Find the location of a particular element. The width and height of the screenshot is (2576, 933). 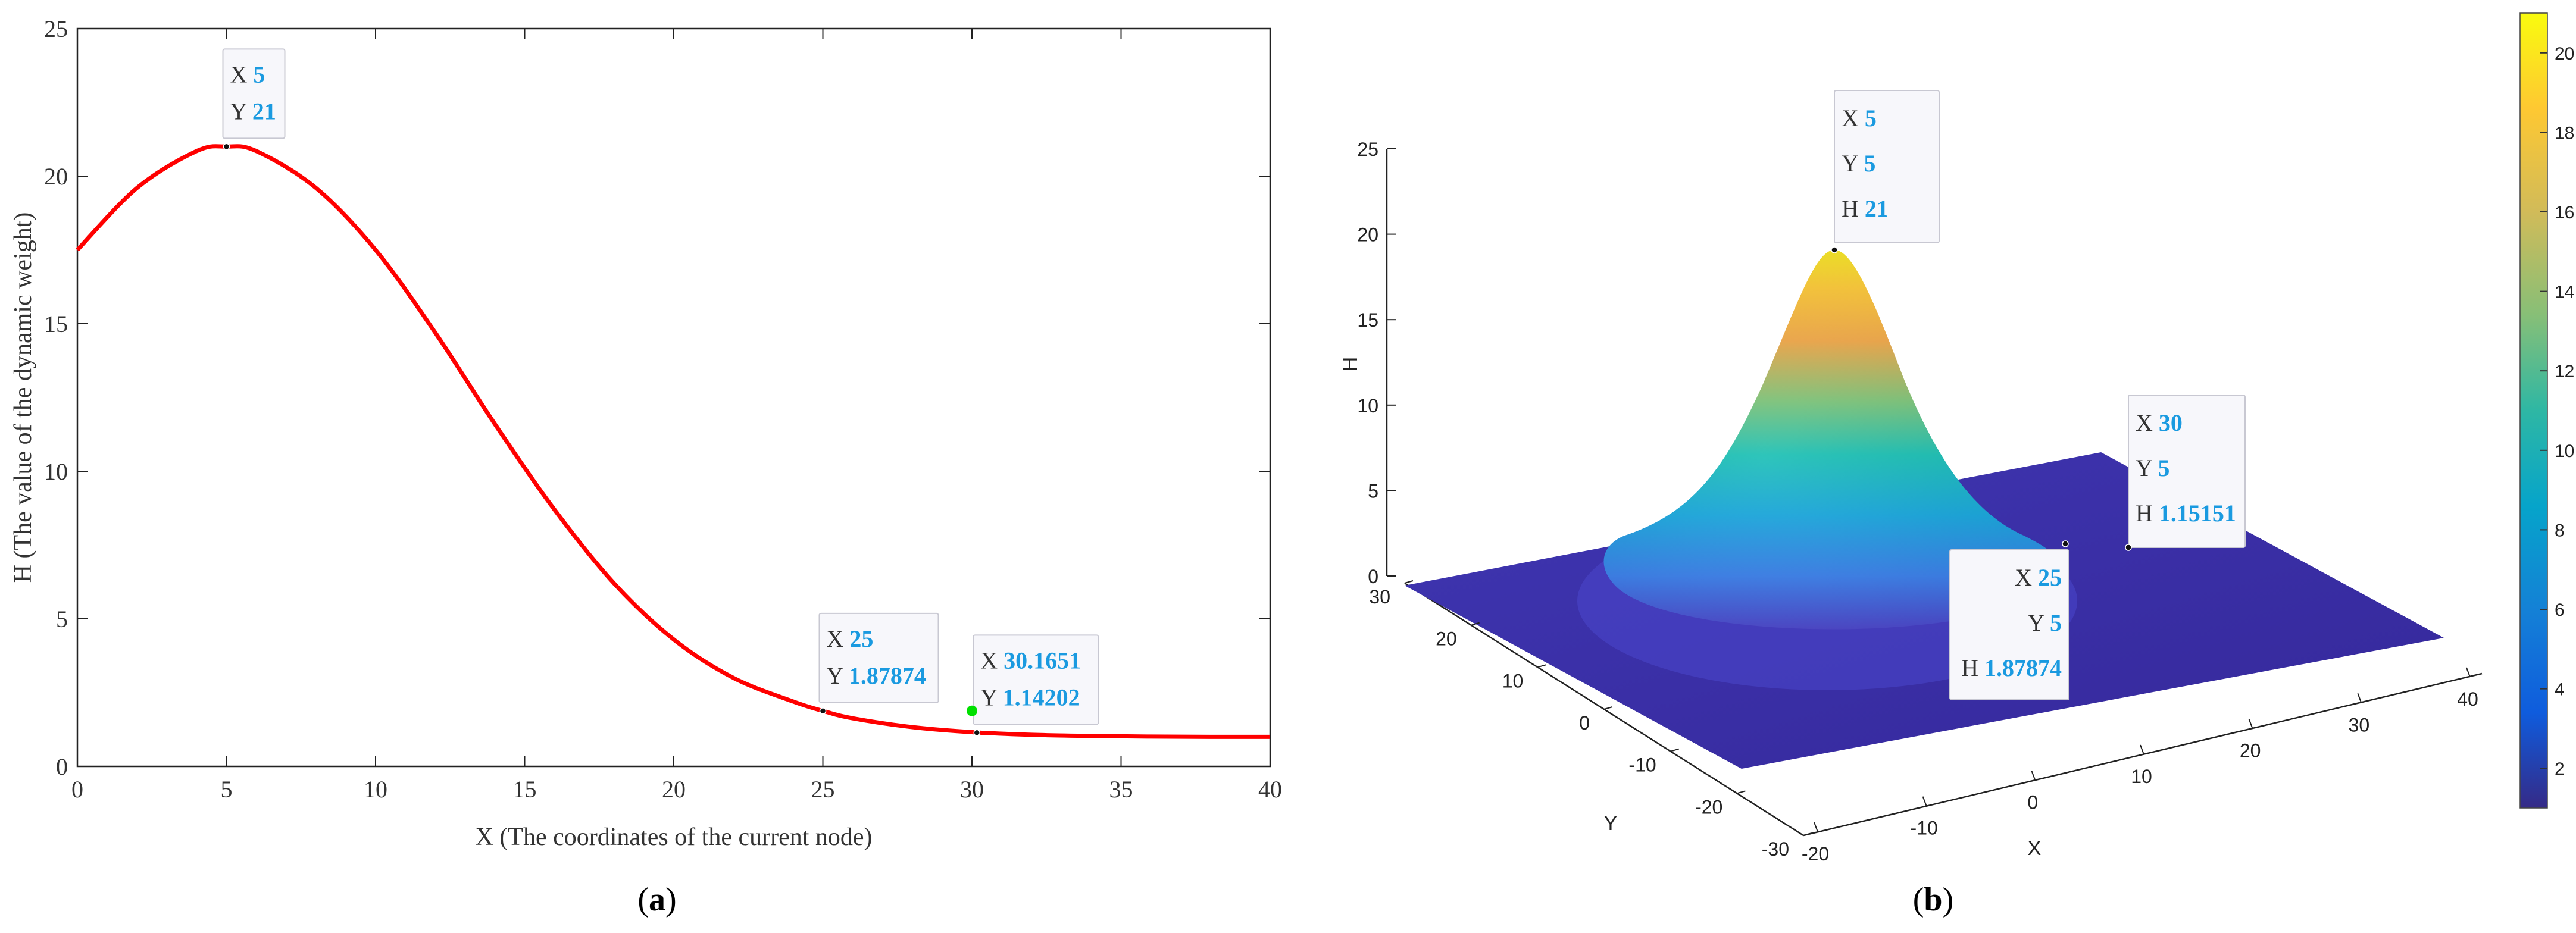

datatip-line: Y 21 is located at coordinates (253, 111).